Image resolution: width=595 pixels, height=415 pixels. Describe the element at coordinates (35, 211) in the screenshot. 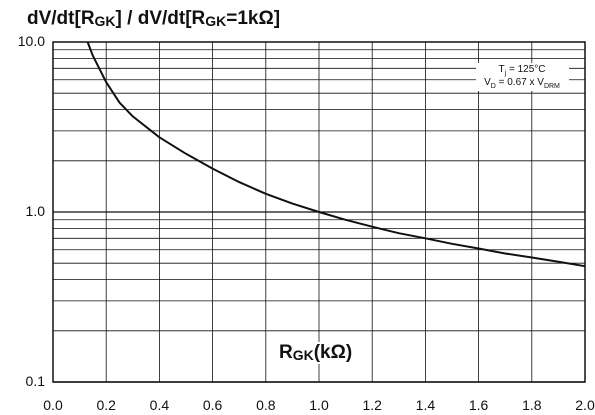

I see `y-tick-label: 1.0` at that location.